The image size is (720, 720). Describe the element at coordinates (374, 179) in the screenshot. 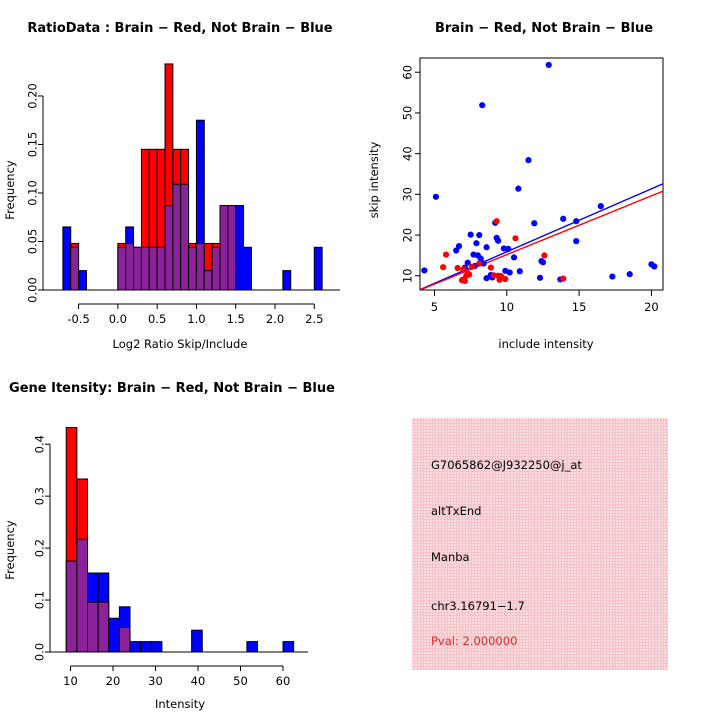

I see `scatter-y-axis-label: skip intensity` at that location.